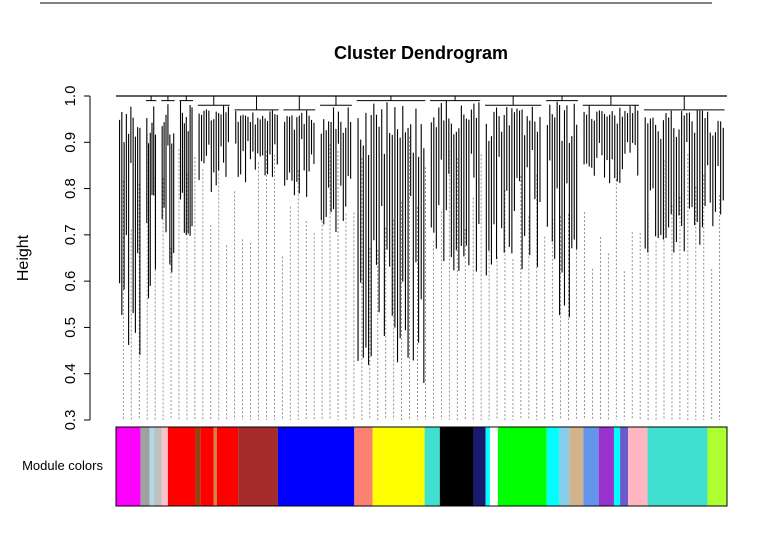 Image resolution: width=778 pixels, height=535 pixels. Describe the element at coordinates (70, 373) in the screenshot. I see `y-tick-label-1: 0.4` at that location.